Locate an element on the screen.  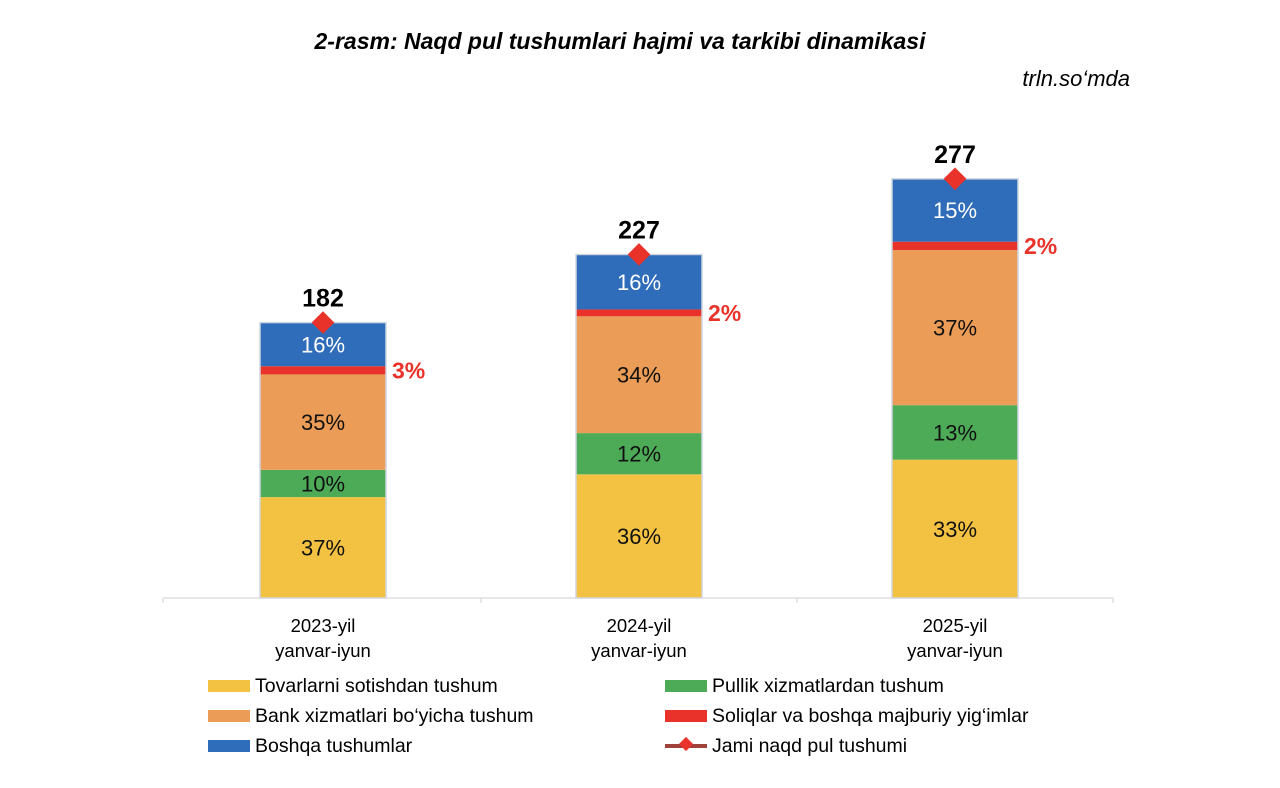
data-label: 33% is located at coordinates (955, 529).